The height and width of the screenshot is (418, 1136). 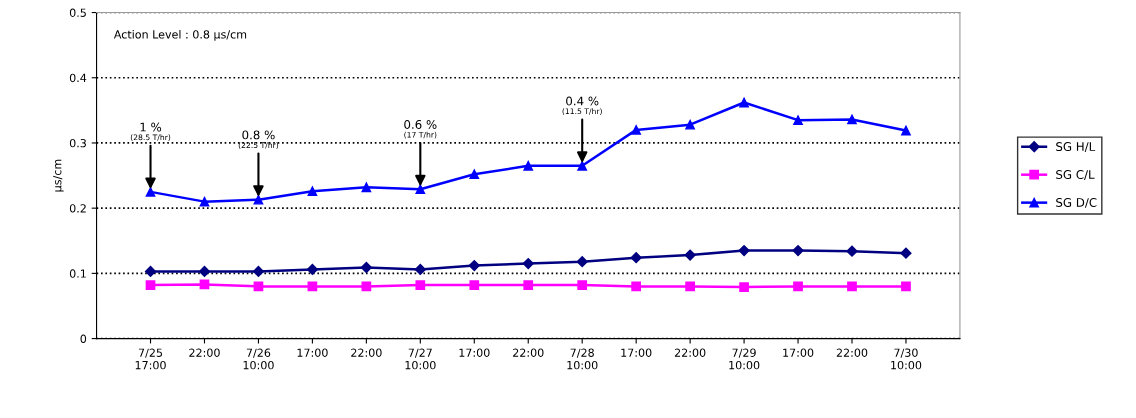 What do you see at coordinates (150, 359) in the screenshot?
I see `x-tick-label: 7/25 17:00` at bounding box center [150, 359].